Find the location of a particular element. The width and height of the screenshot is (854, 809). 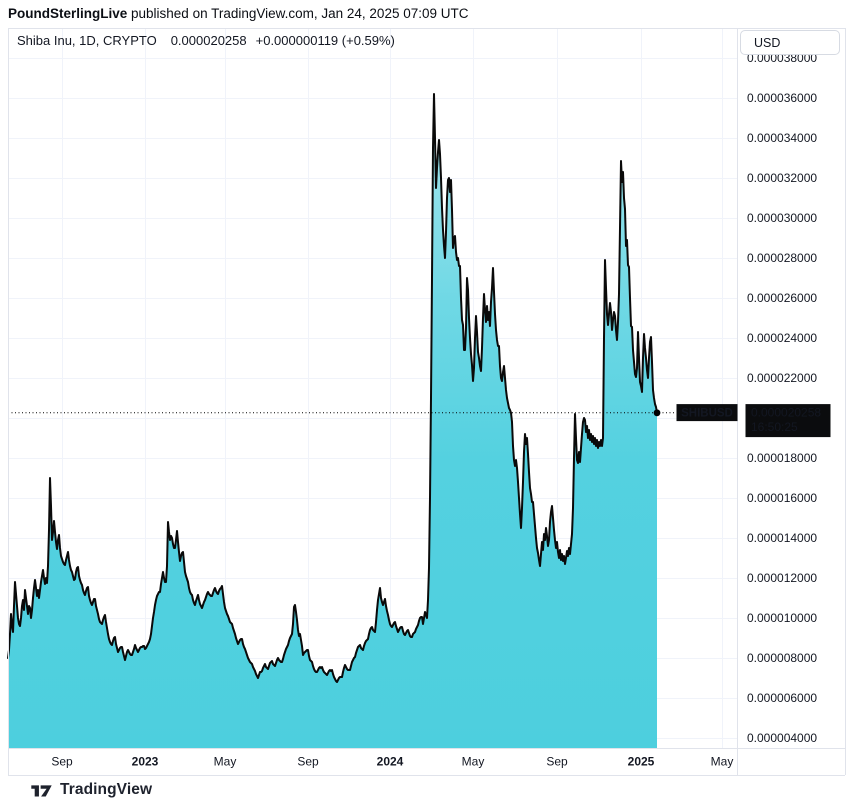

tradingview-branding: TradingView is located at coordinates (91, 790).